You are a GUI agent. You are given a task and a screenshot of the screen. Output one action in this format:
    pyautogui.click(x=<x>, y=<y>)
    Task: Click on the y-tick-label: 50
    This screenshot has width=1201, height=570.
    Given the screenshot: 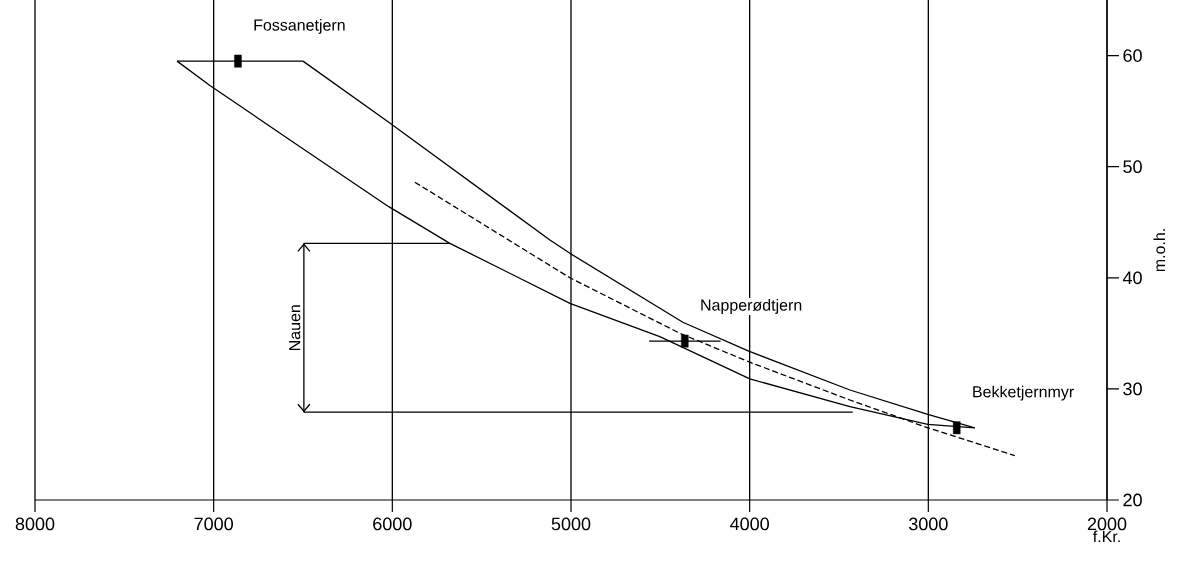 What is the action you would take?
    pyautogui.click(x=1132, y=167)
    